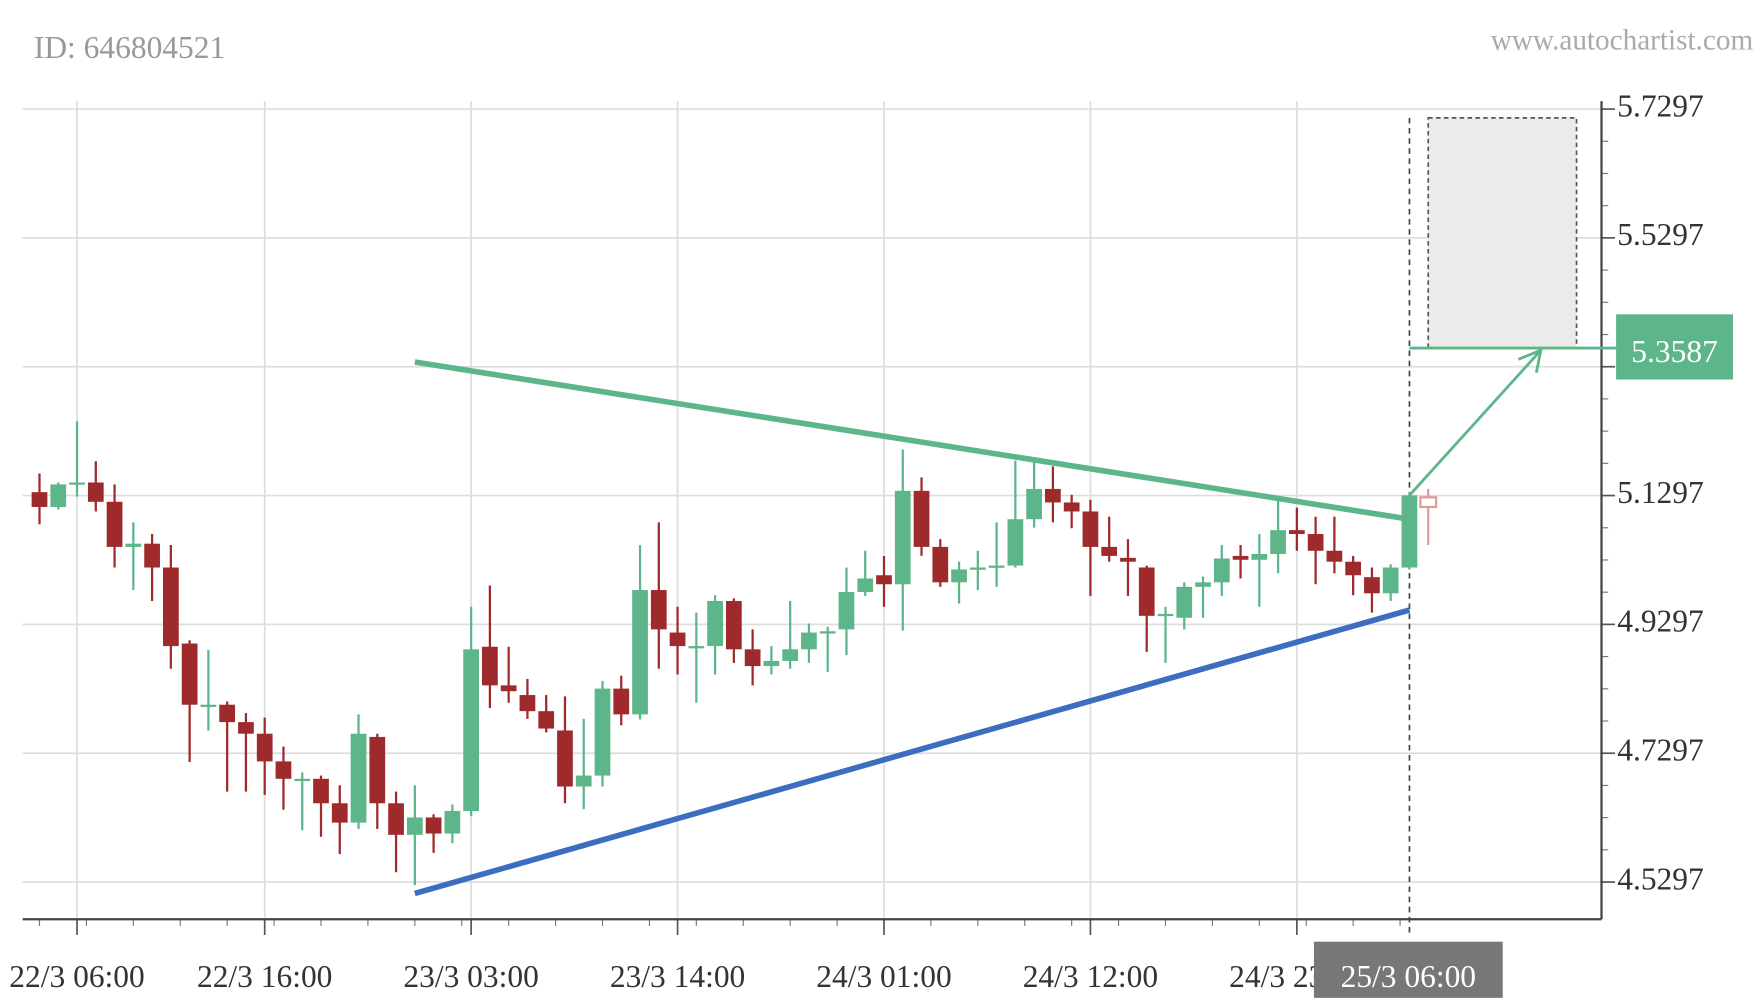 The width and height of the screenshot is (1759, 1008). What do you see at coordinates (912, 440) in the screenshot?
I see `trendline` at bounding box center [912, 440].